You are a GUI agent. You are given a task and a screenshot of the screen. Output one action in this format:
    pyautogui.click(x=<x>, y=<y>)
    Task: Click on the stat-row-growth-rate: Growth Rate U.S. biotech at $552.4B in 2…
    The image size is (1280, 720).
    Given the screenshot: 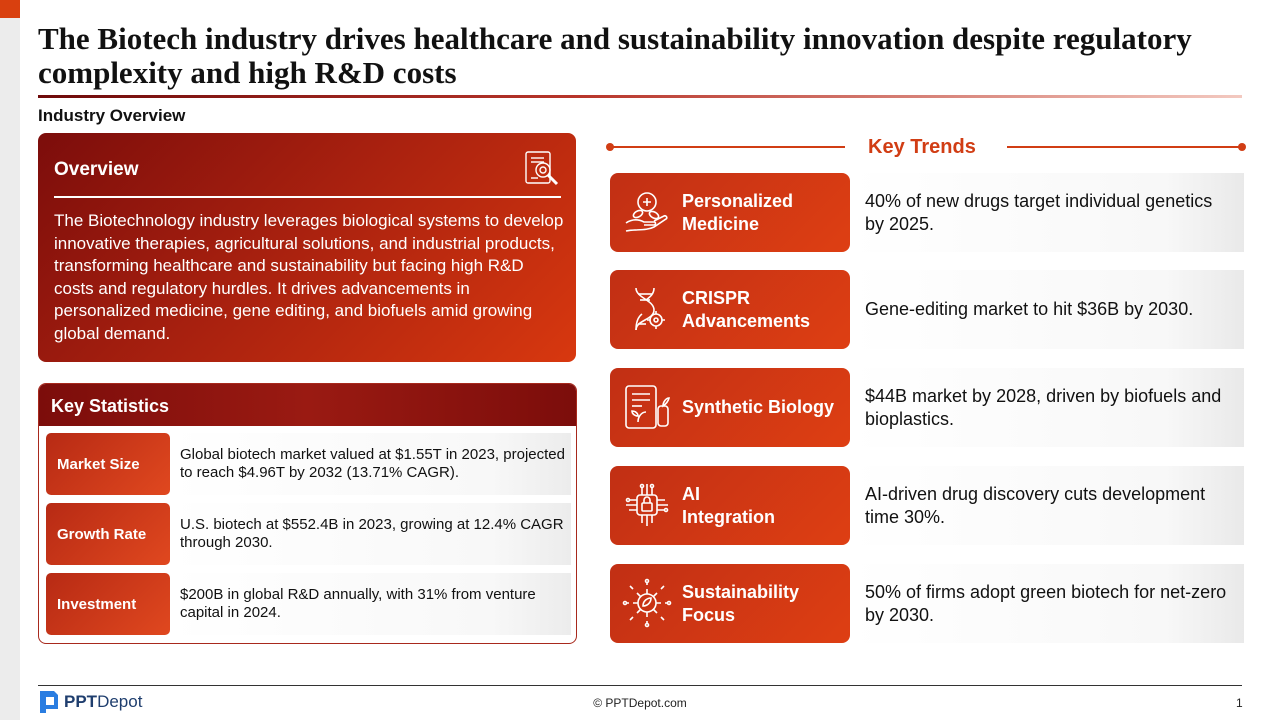 What is the action you would take?
    pyautogui.click(x=308, y=534)
    